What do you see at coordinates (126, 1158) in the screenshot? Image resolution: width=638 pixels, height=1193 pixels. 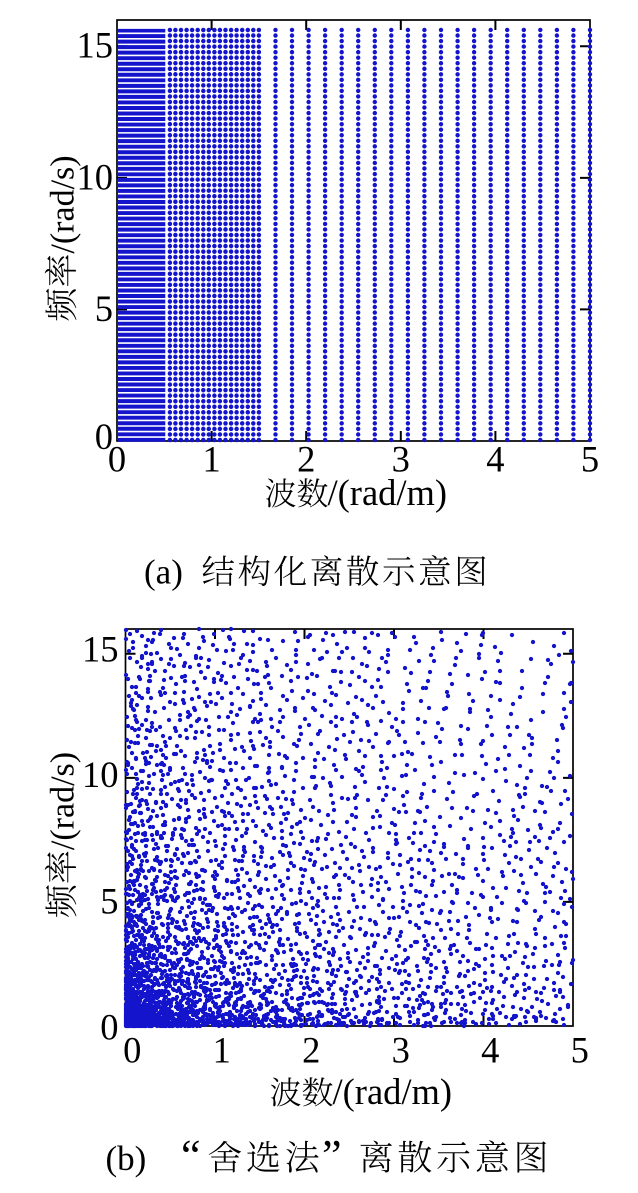 I see `svg-text: (b)` at bounding box center [126, 1158].